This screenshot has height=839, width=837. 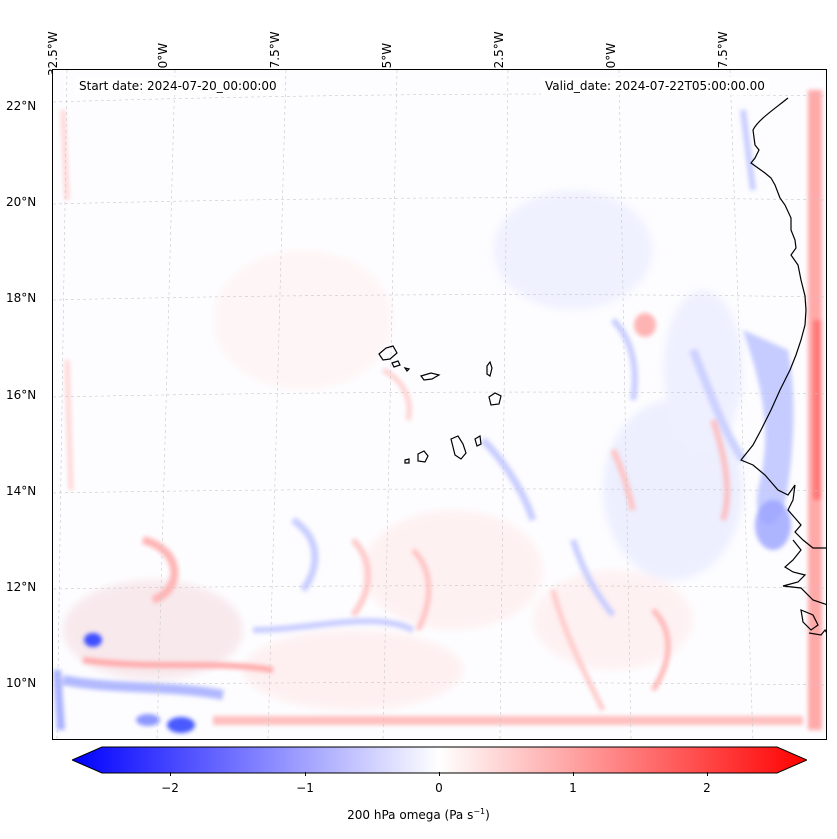 What do you see at coordinates (439, 788) in the screenshot?
I see `colorbar-label-0: 0` at bounding box center [439, 788].